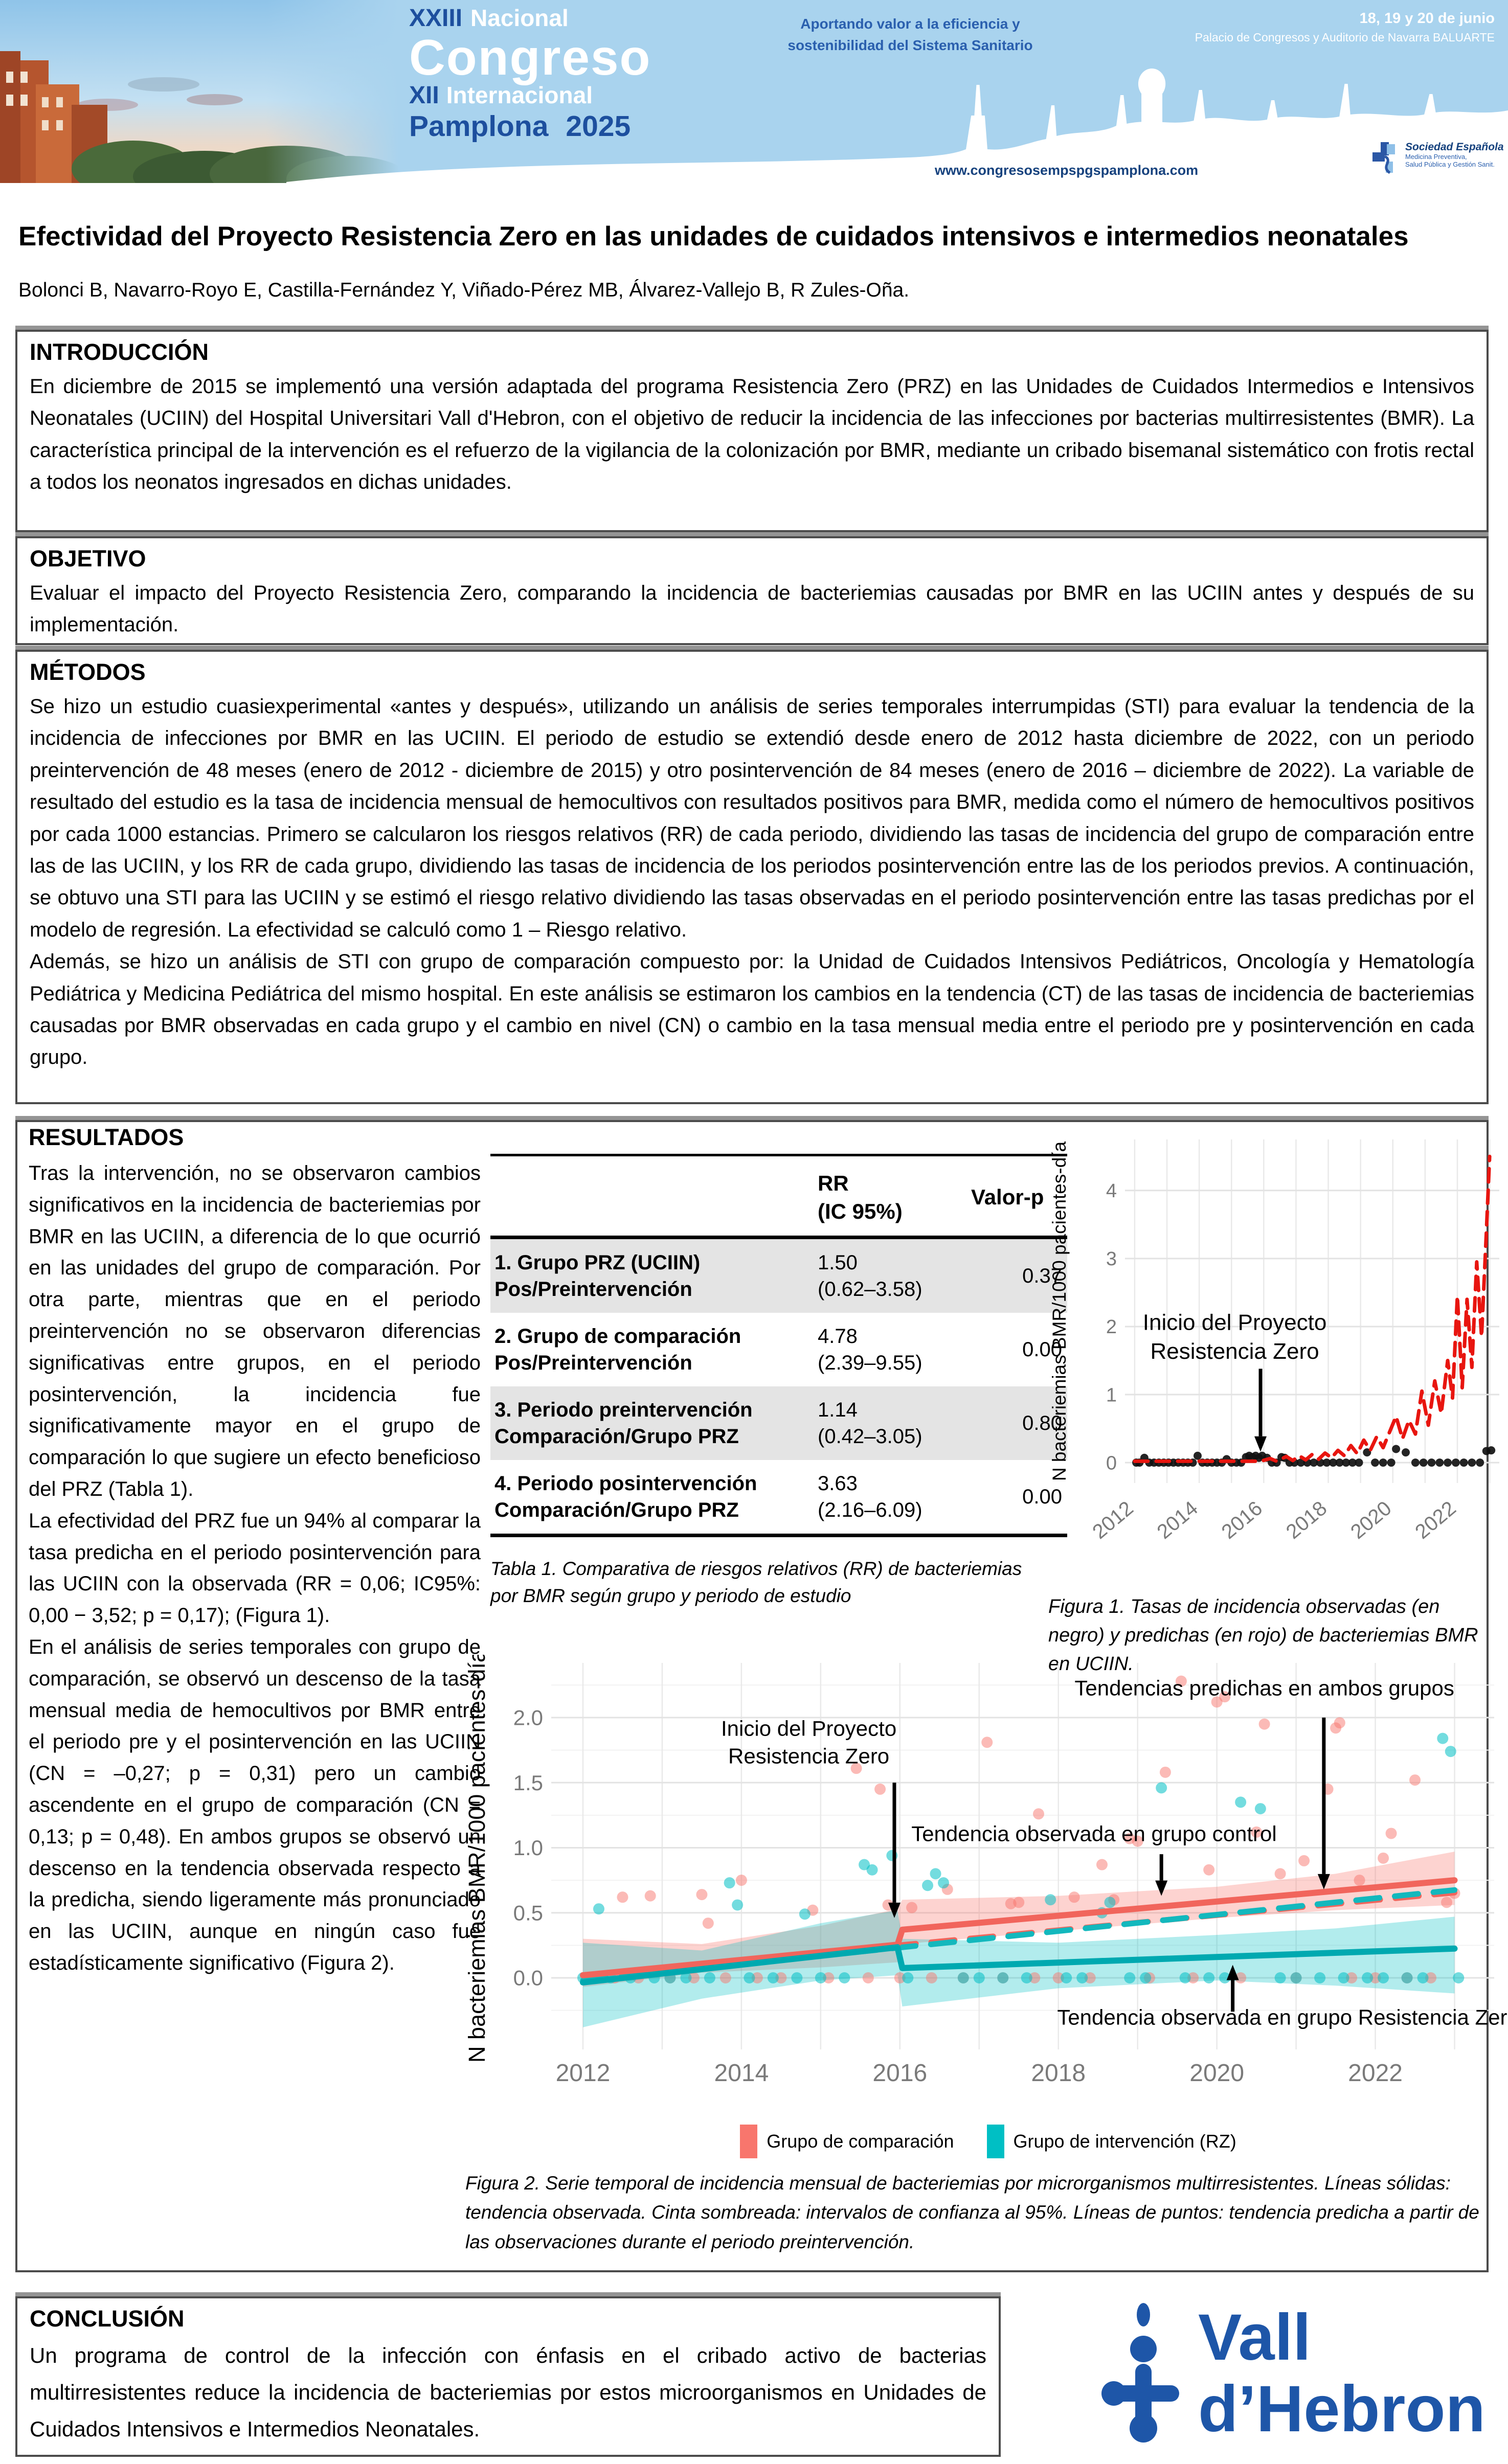 The height and width of the screenshot is (2464, 1508). What do you see at coordinates (528, 1718) in the screenshot?
I see `svg-text: 2.0` at bounding box center [528, 1718].